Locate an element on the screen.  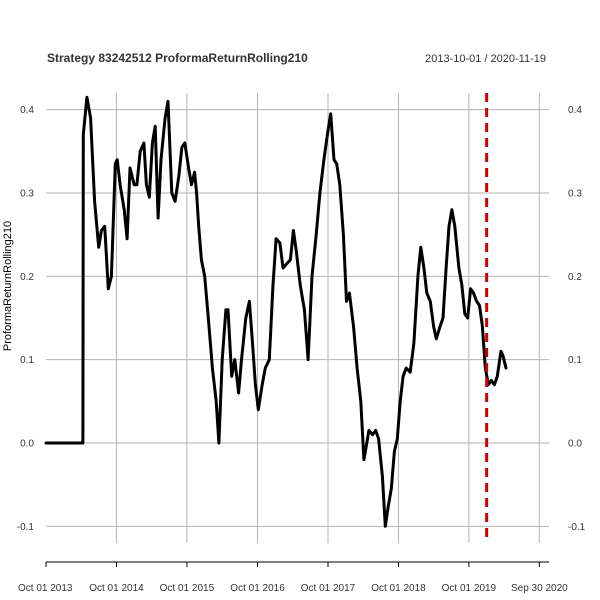
y-tick-label-right: 0.0 is located at coordinates (575, 444).